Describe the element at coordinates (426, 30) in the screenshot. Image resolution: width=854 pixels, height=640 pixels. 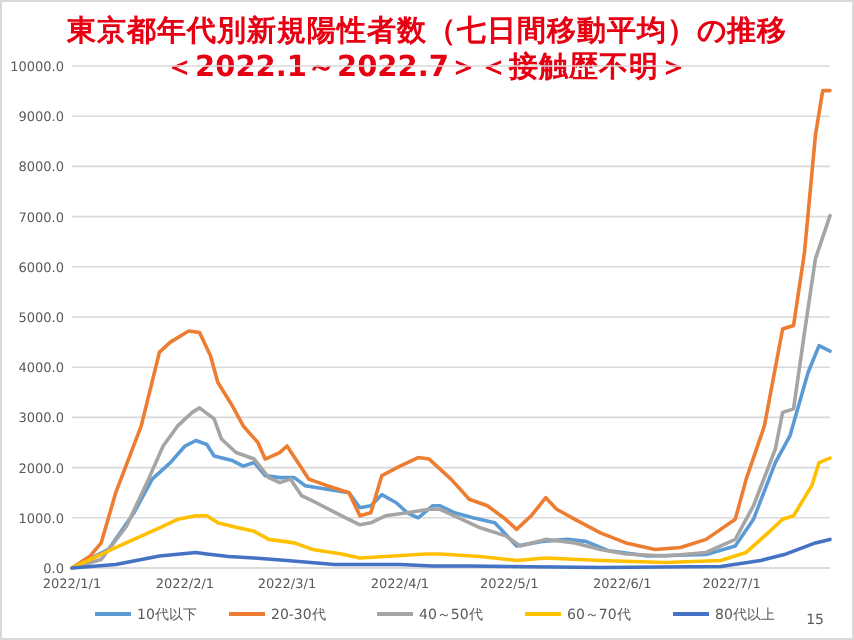
I see `chart-title: 東京都年代別新規陽性者数（七日間移動平均）の推移` at that location.